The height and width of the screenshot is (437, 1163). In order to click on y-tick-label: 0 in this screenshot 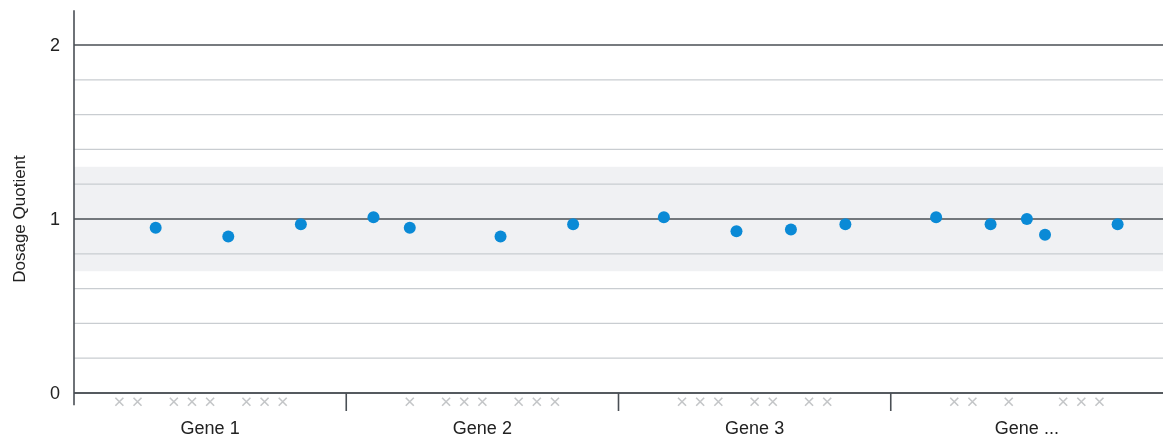, I will do `click(54, 393)`.